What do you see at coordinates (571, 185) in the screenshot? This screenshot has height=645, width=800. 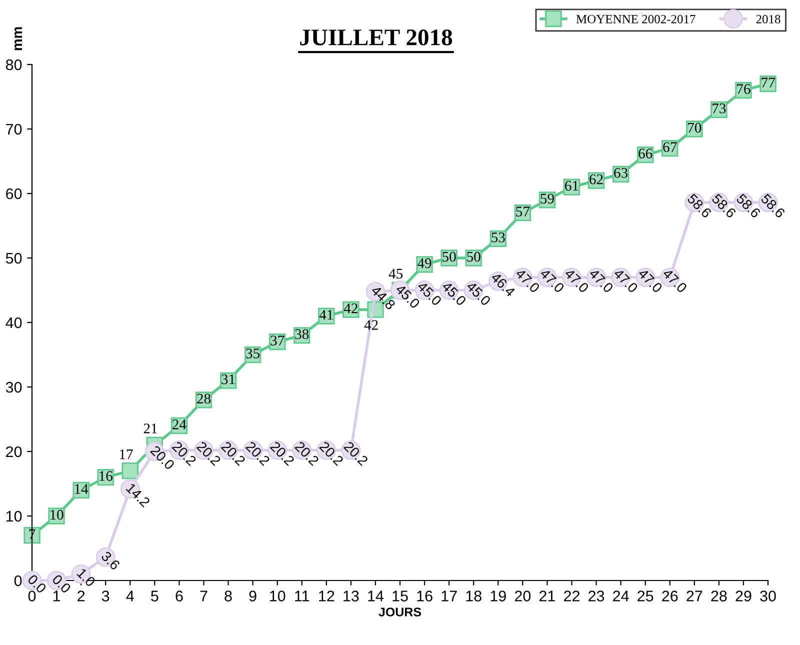 I see `data-label: 61` at bounding box center [571, 185].